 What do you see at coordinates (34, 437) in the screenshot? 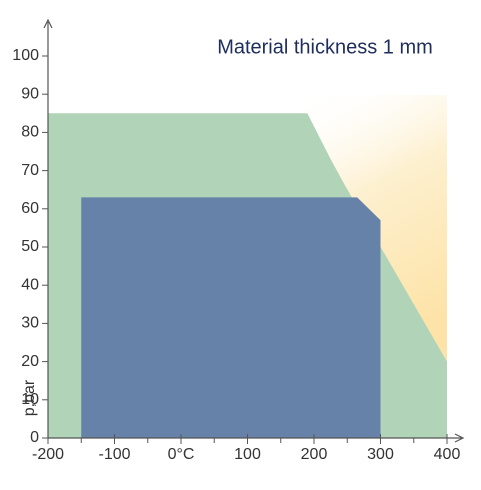
I see `y-tick-label: 0` at bounding box center [34, 437].